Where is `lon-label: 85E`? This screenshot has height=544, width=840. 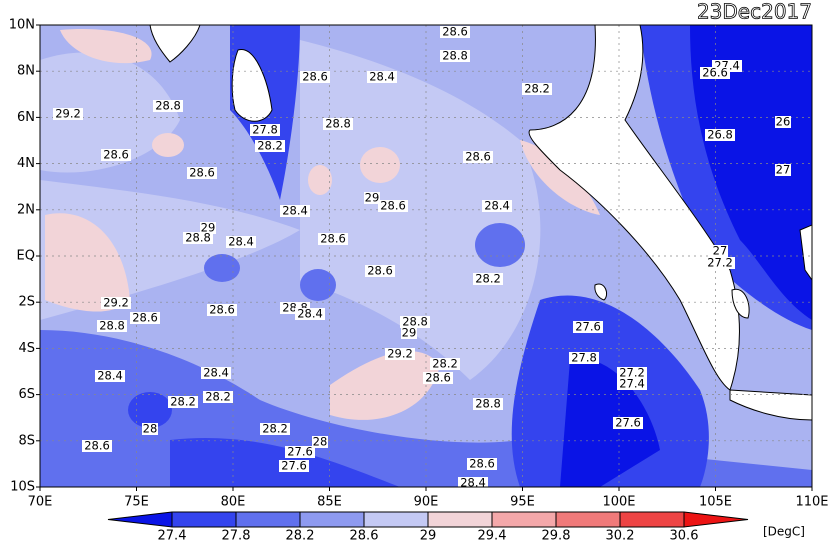 lon-label: 85E is located at coordinates (329, 502).